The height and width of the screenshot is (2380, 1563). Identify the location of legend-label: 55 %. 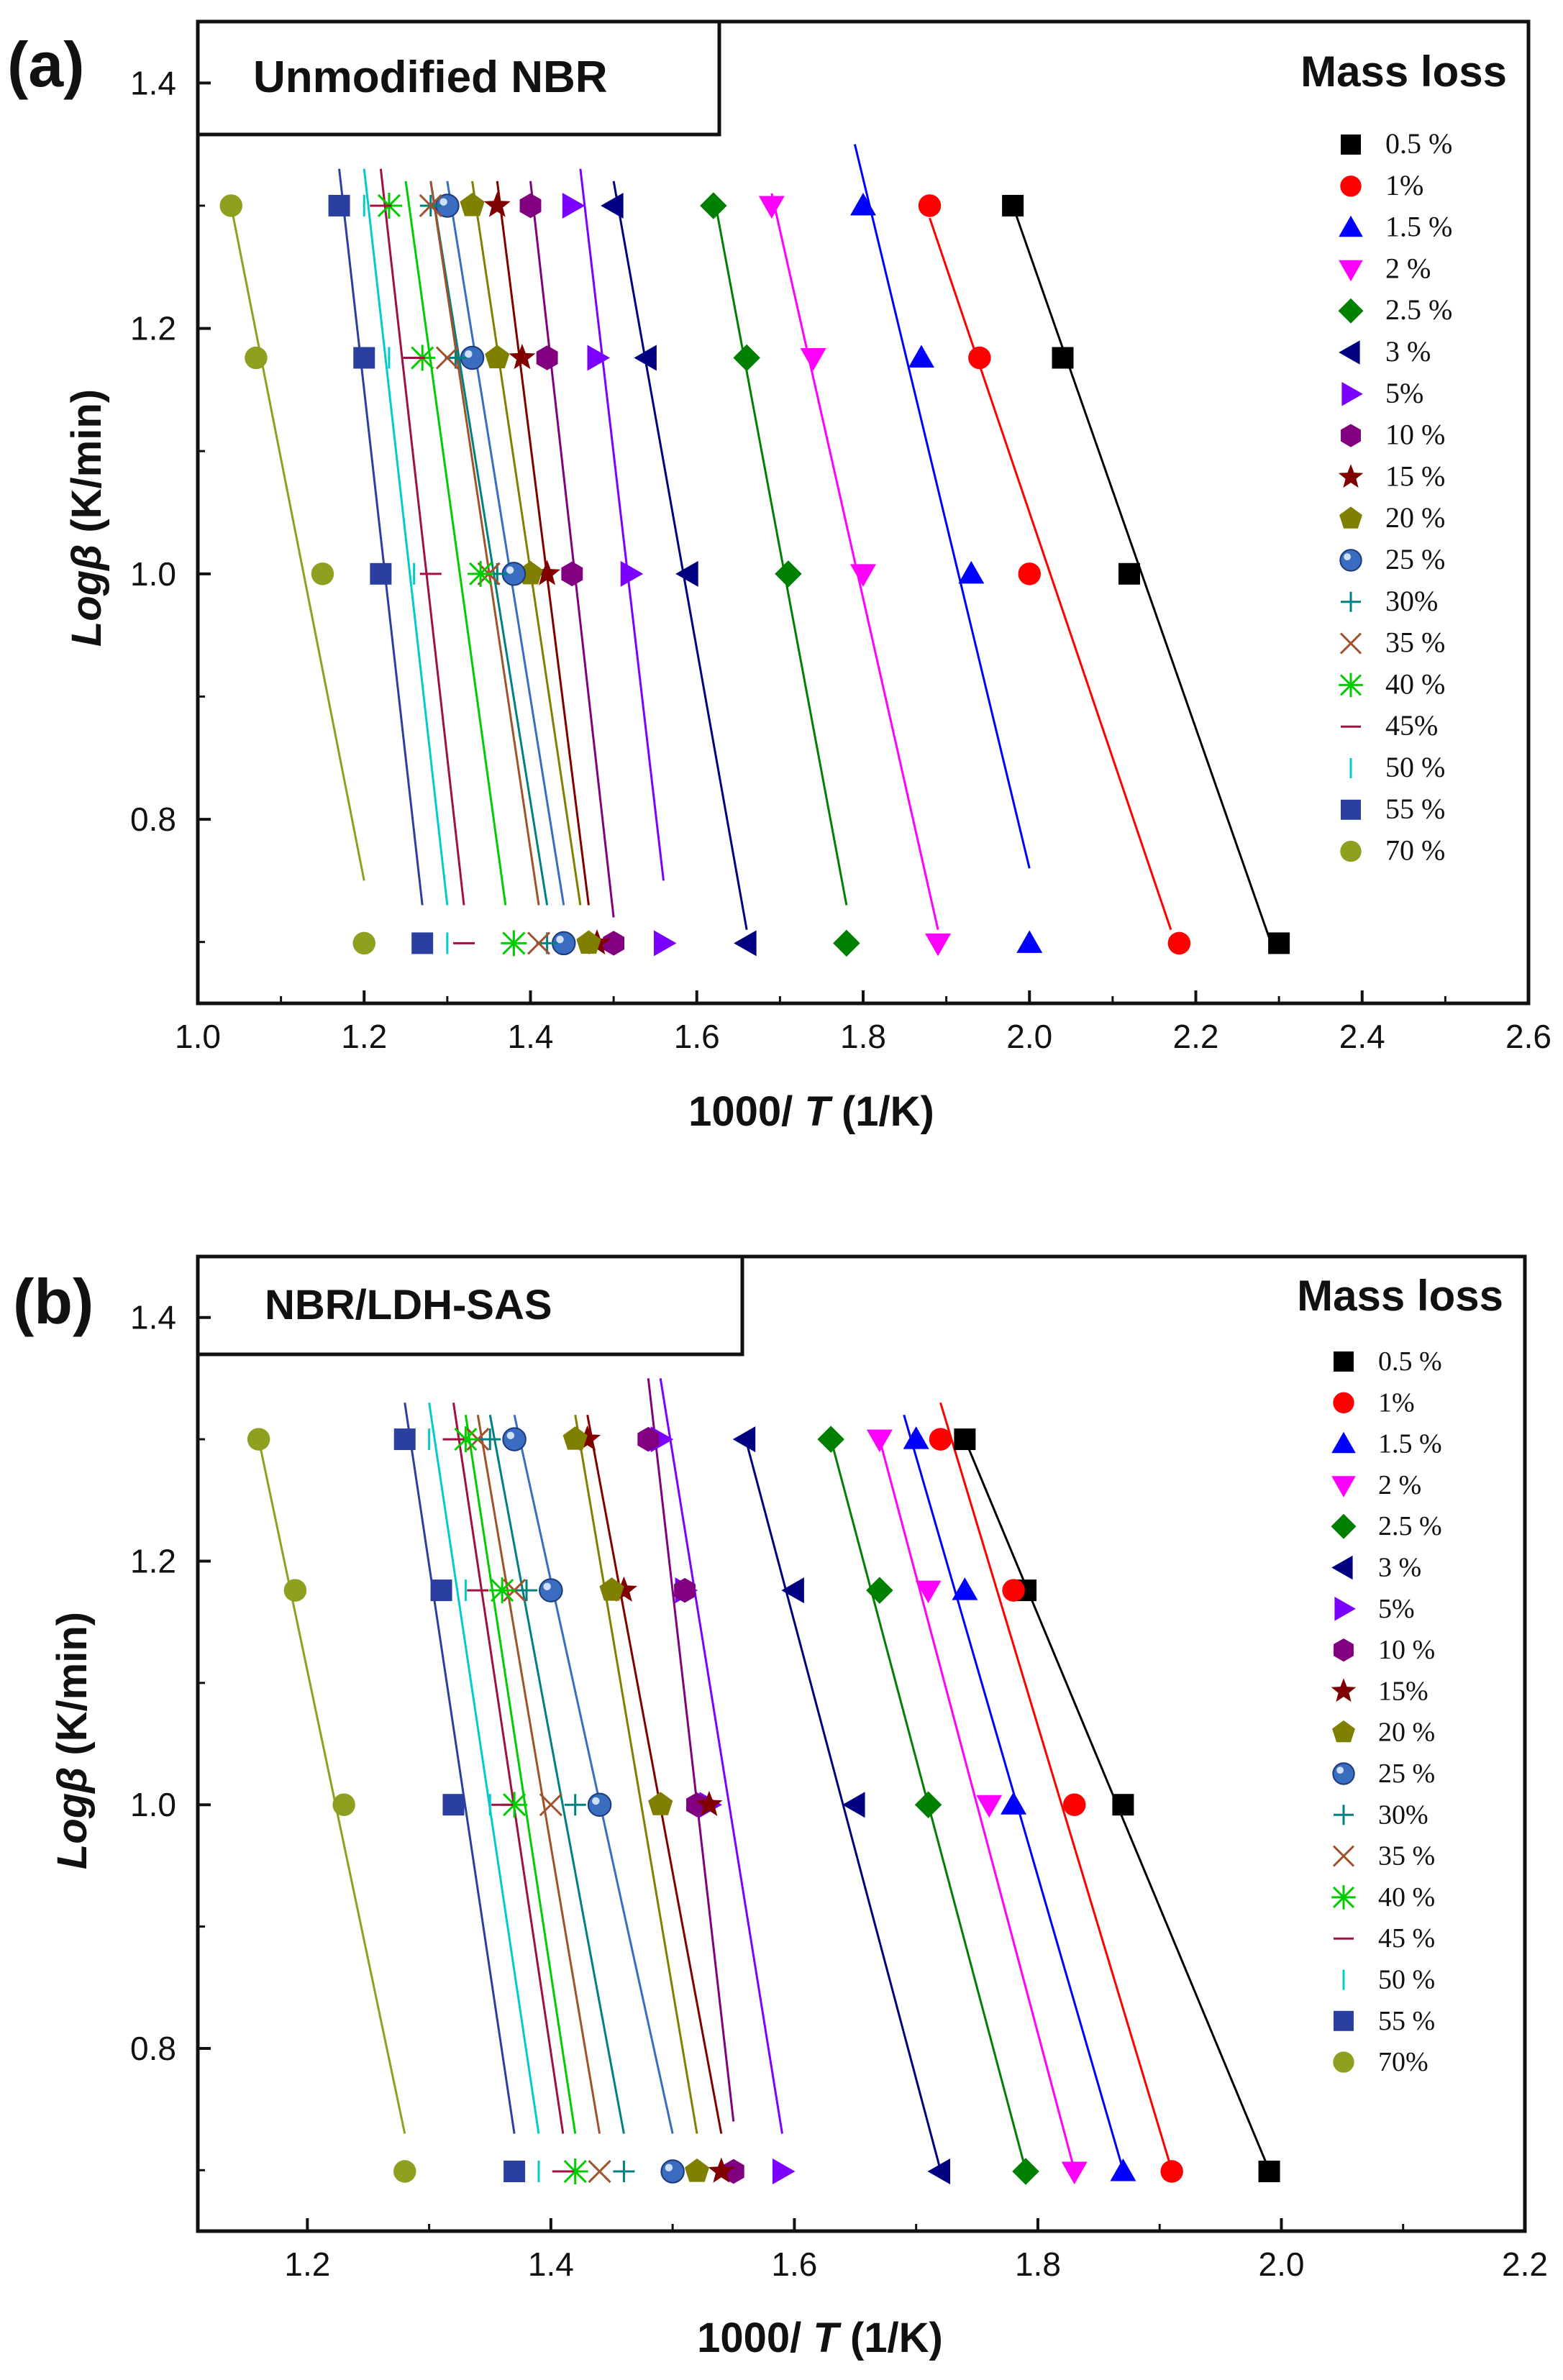
(1415, 809).